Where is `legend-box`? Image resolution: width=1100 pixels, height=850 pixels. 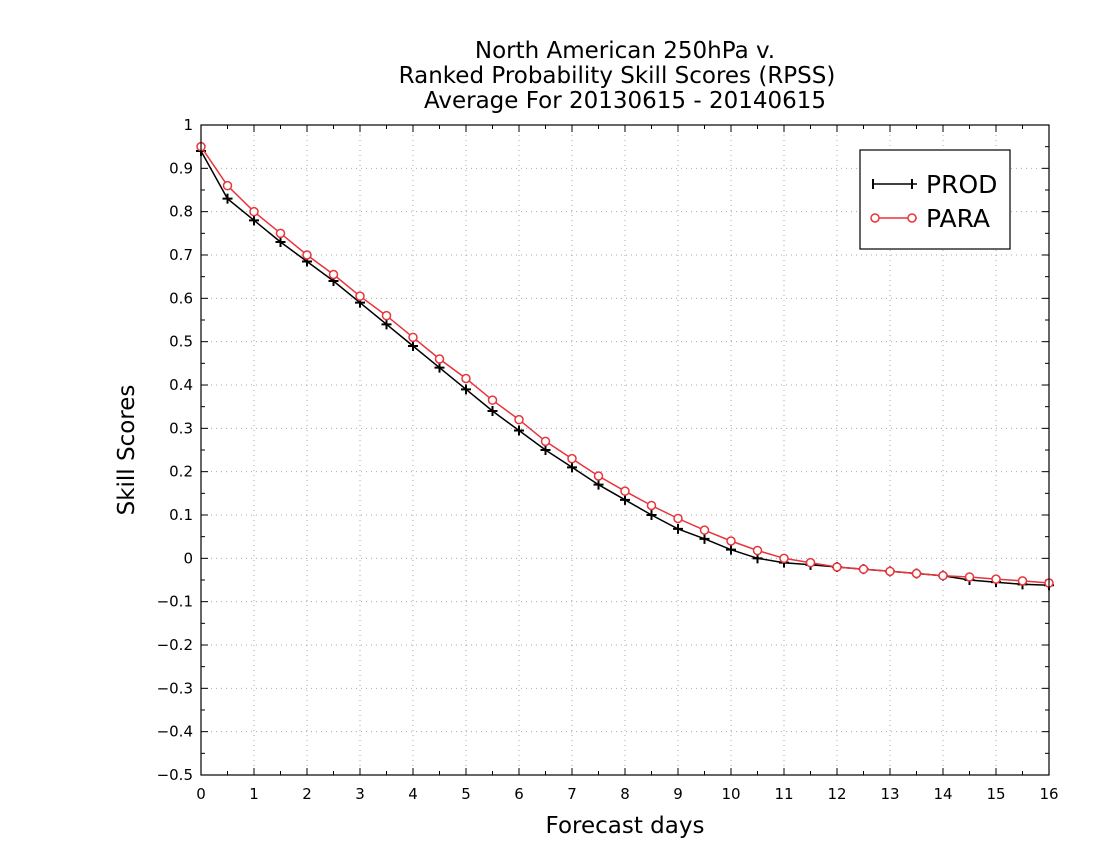 legend-box is located at coordinates (935, 199).